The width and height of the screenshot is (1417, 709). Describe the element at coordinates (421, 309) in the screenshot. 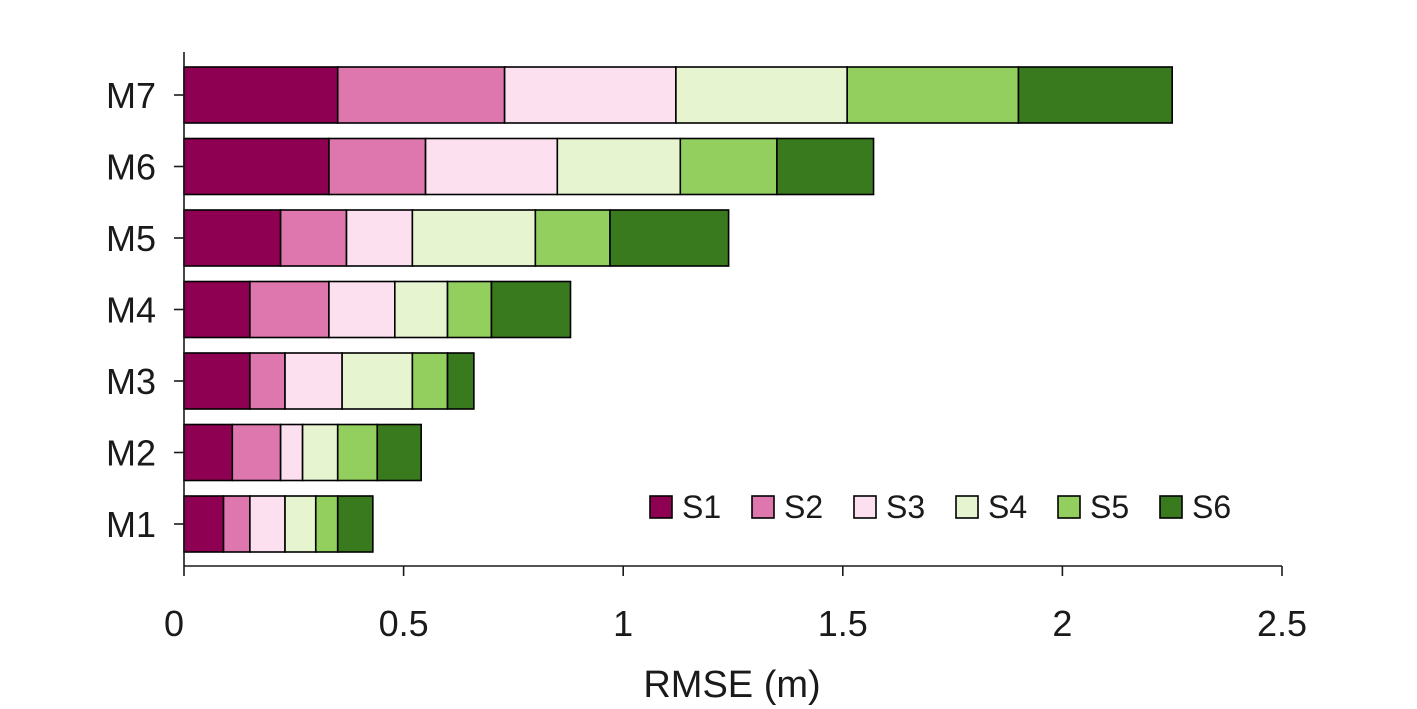

I see `bar-m4-s4` at that location.